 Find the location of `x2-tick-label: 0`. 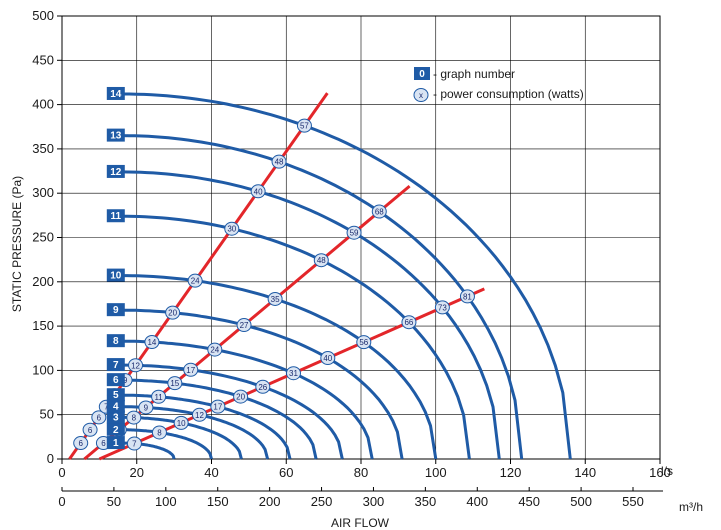

x2-tick-label: 0 is located at coordinates (61, 501).